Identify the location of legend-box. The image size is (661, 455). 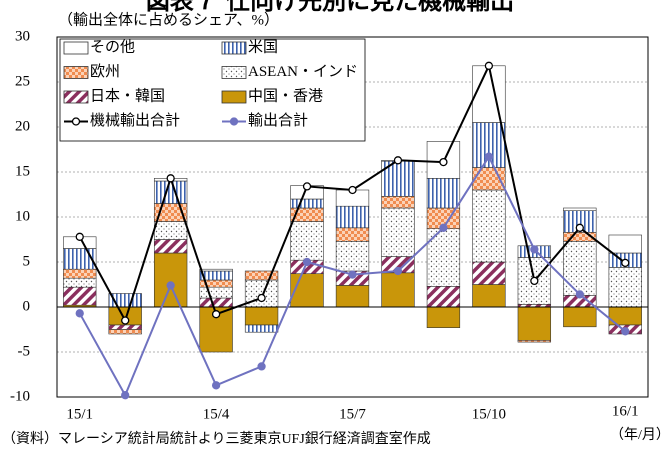
(212, 90).